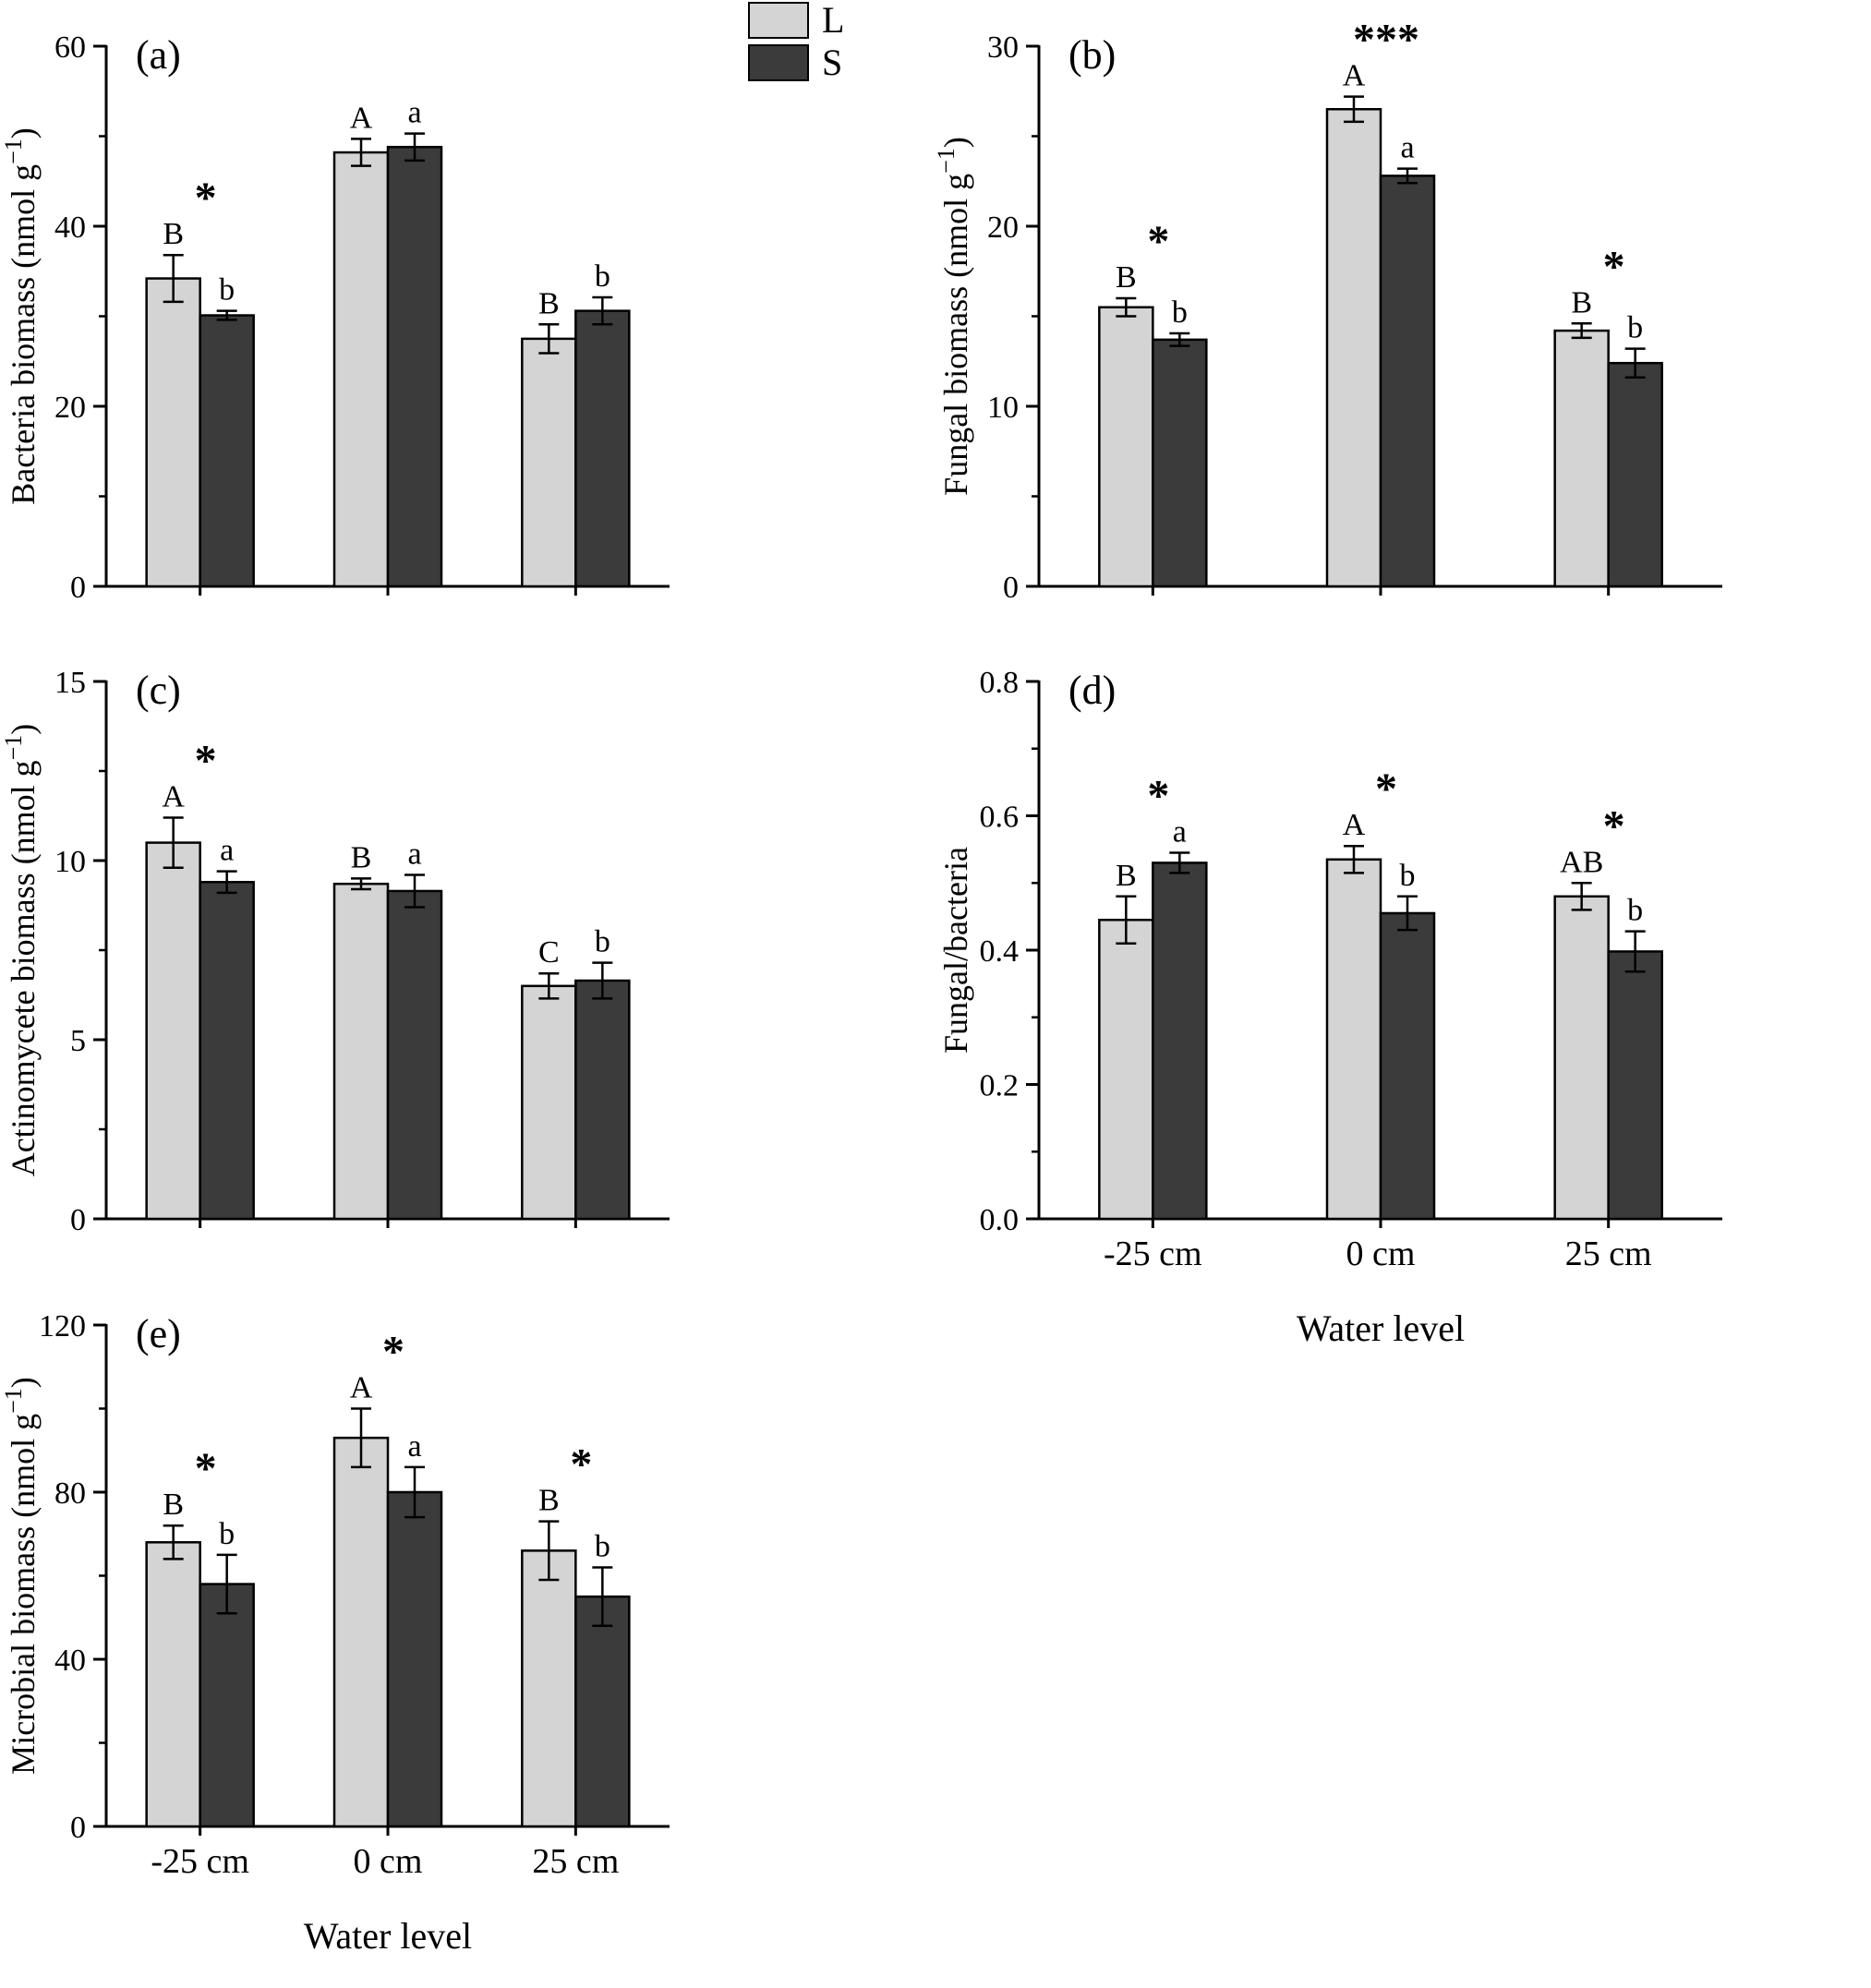  I want to click on svg-text: 5, so click(78, 1041).